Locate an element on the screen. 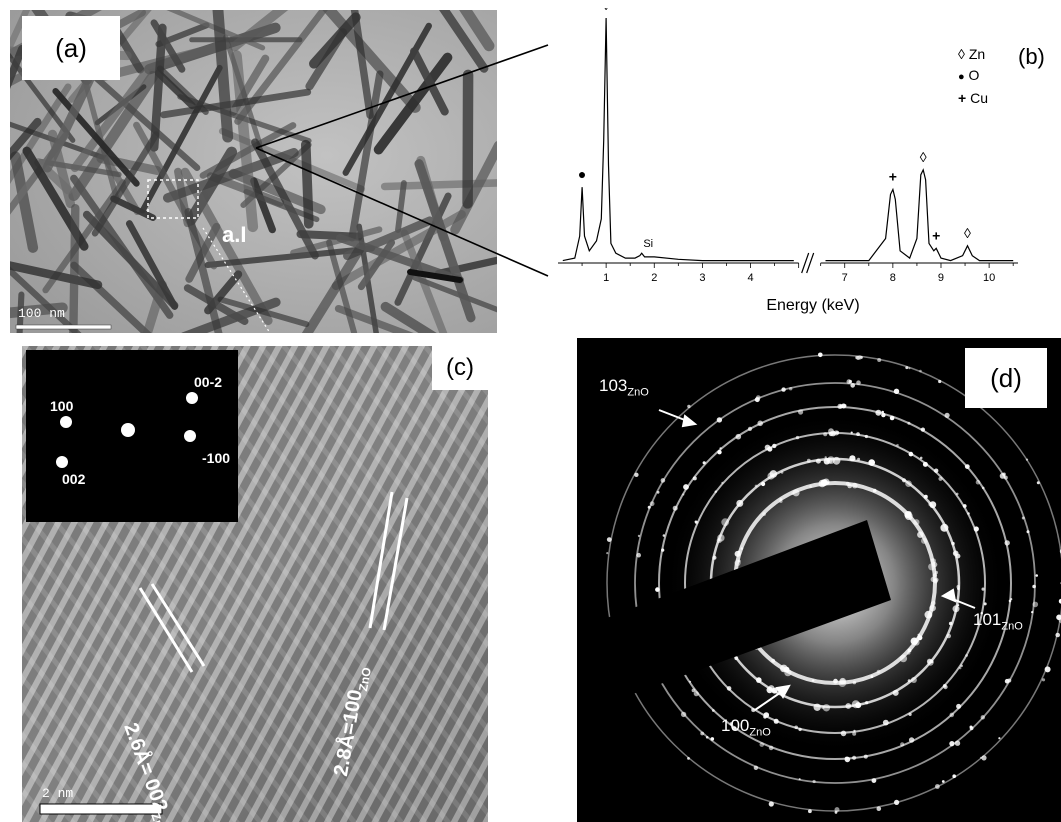 The image size is (1061, 822). fft-spots is located at coordinates (127, 430).